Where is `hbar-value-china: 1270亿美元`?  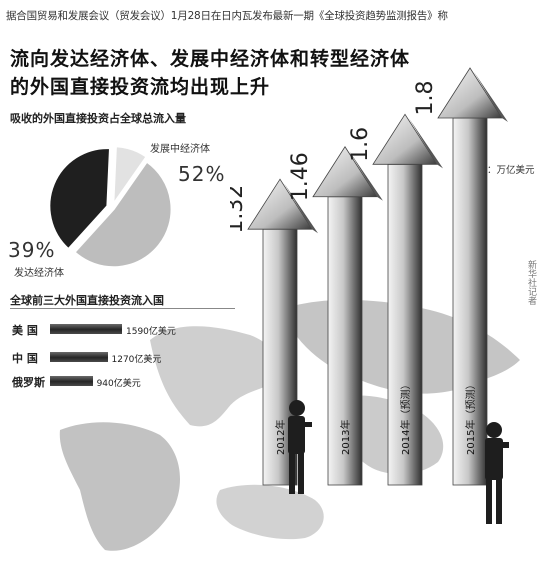
hbar-value-china: 1270亿美元 is located at coordinates (136, 360).